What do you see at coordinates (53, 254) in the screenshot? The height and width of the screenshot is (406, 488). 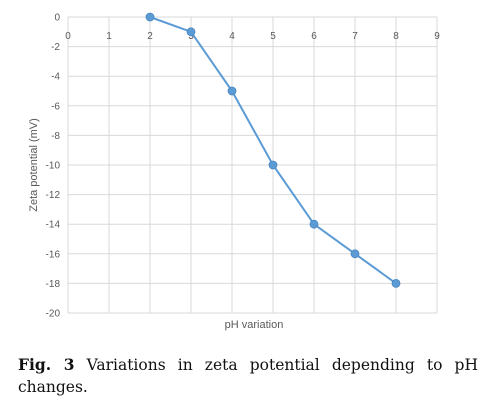 I see `y-tick-label: -16` at bounding box center [53, 254].